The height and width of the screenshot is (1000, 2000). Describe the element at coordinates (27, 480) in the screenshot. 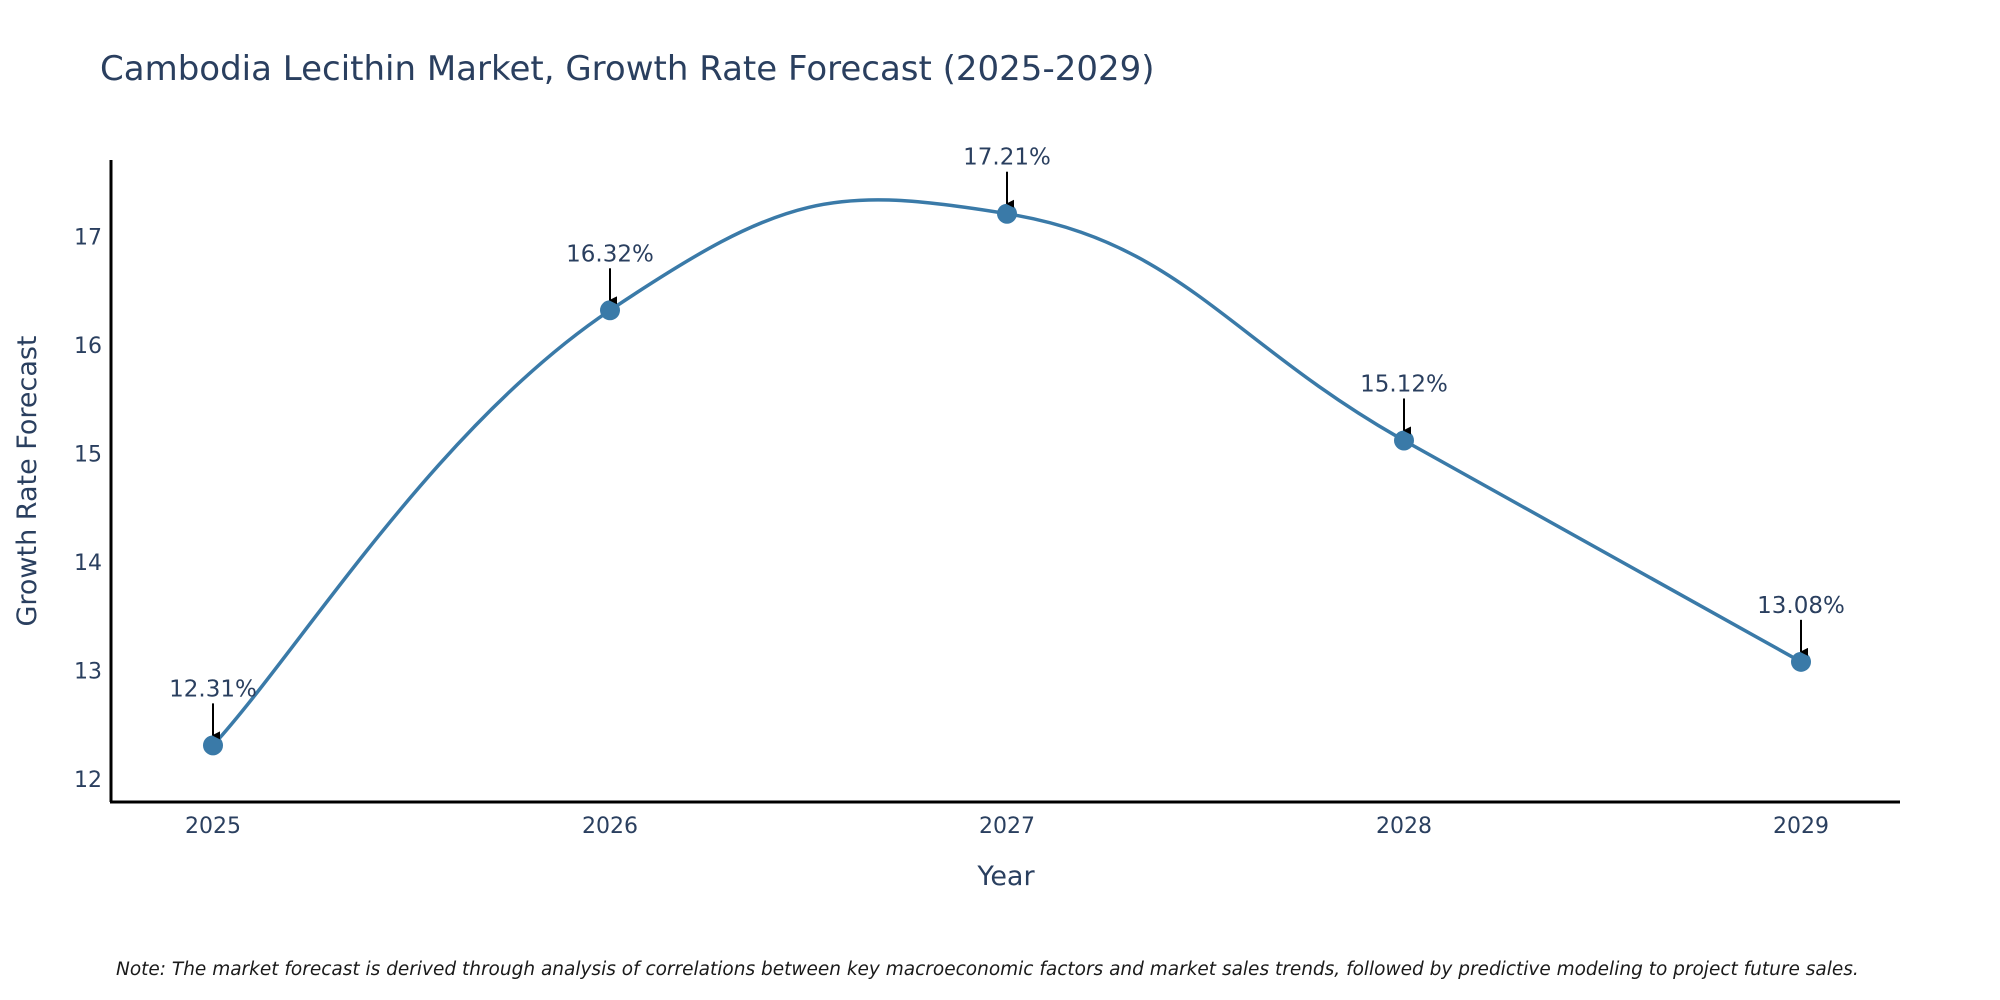

I see `y-axis-title: Growth Rate Forecast` at that location.